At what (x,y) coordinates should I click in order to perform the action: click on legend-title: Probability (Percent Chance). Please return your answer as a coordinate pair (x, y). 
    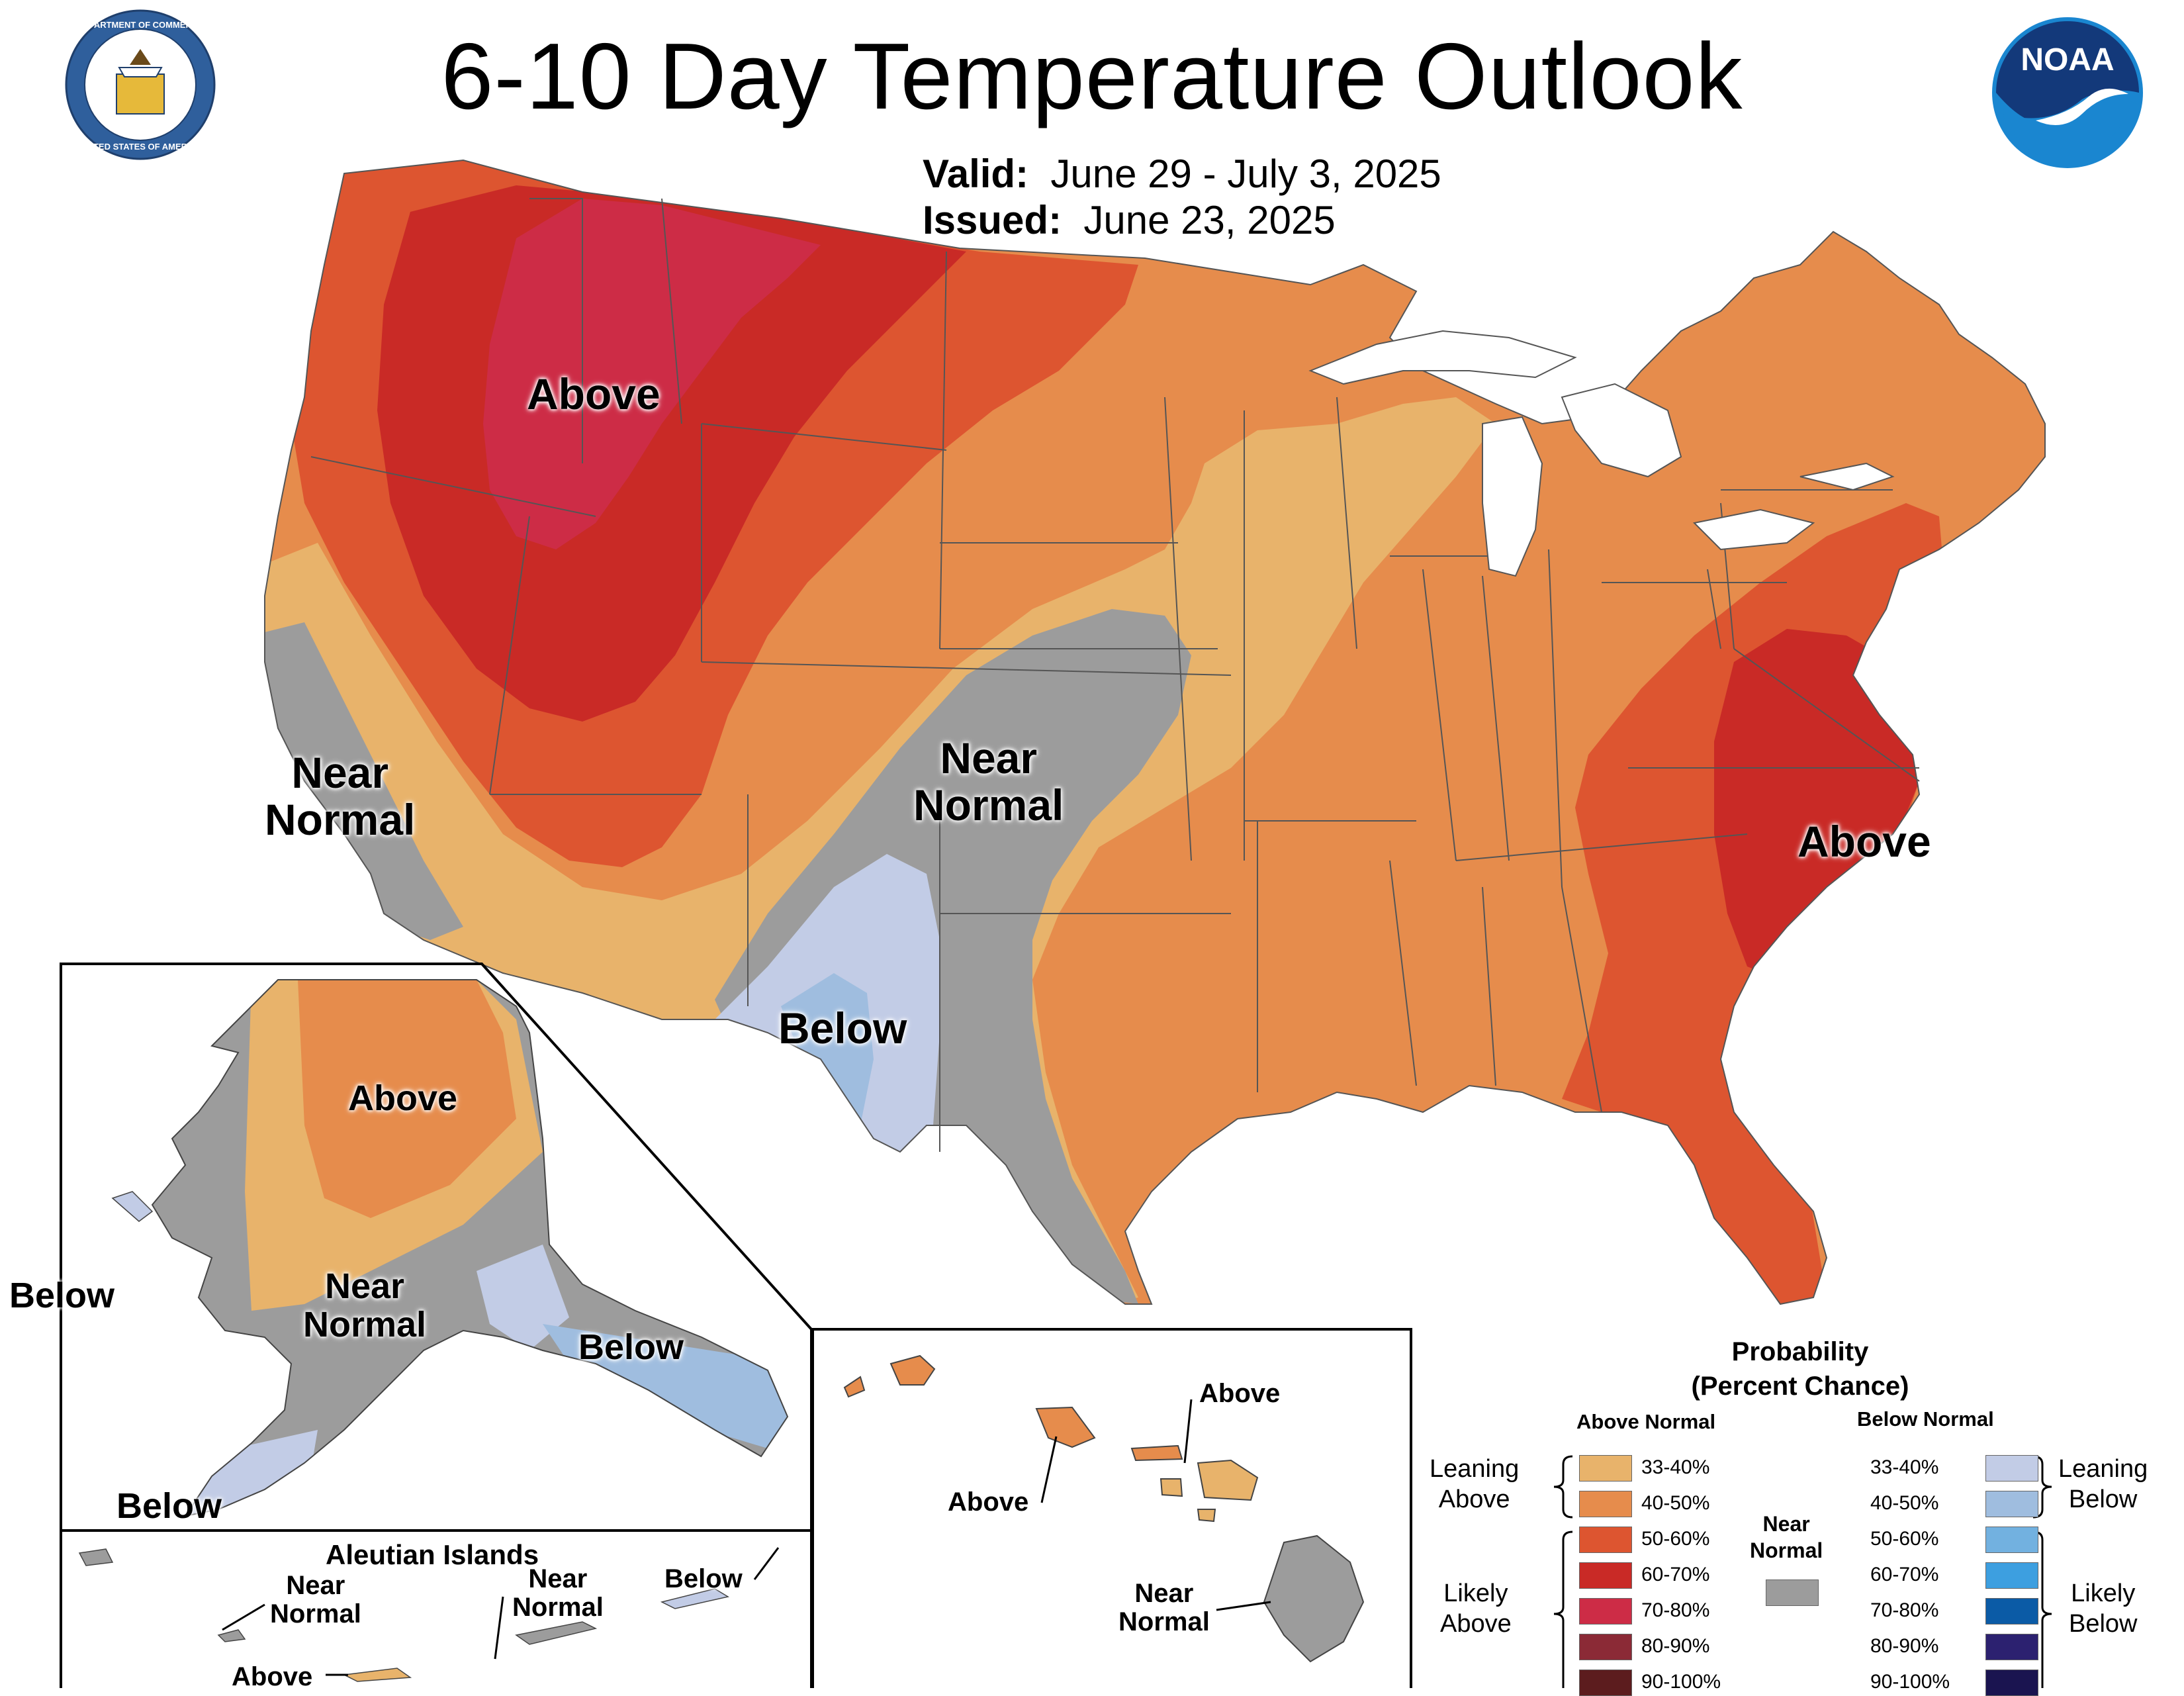
    Looking at the image, I should click on (1800, 1369).